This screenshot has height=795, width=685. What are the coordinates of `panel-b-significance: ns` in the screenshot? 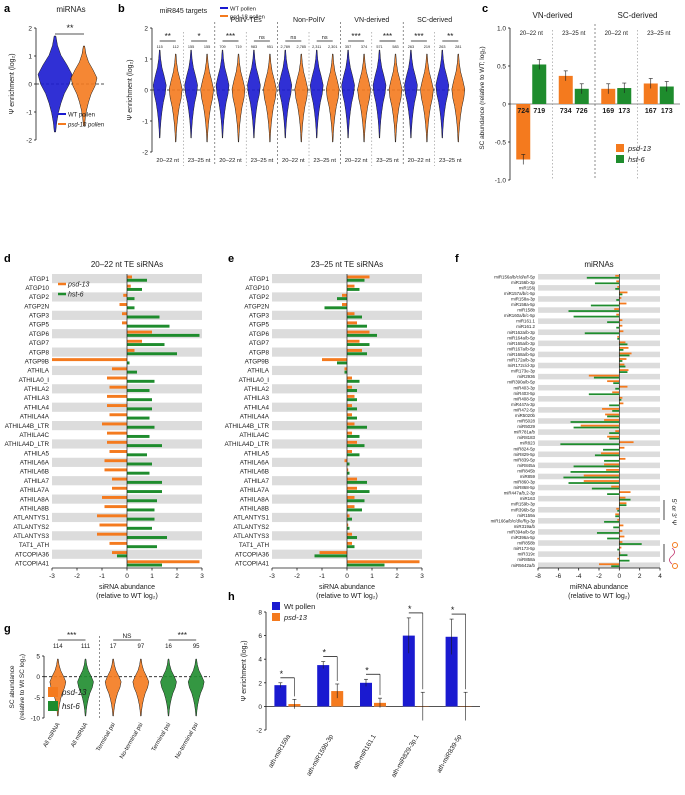 It's located at (262, 38).